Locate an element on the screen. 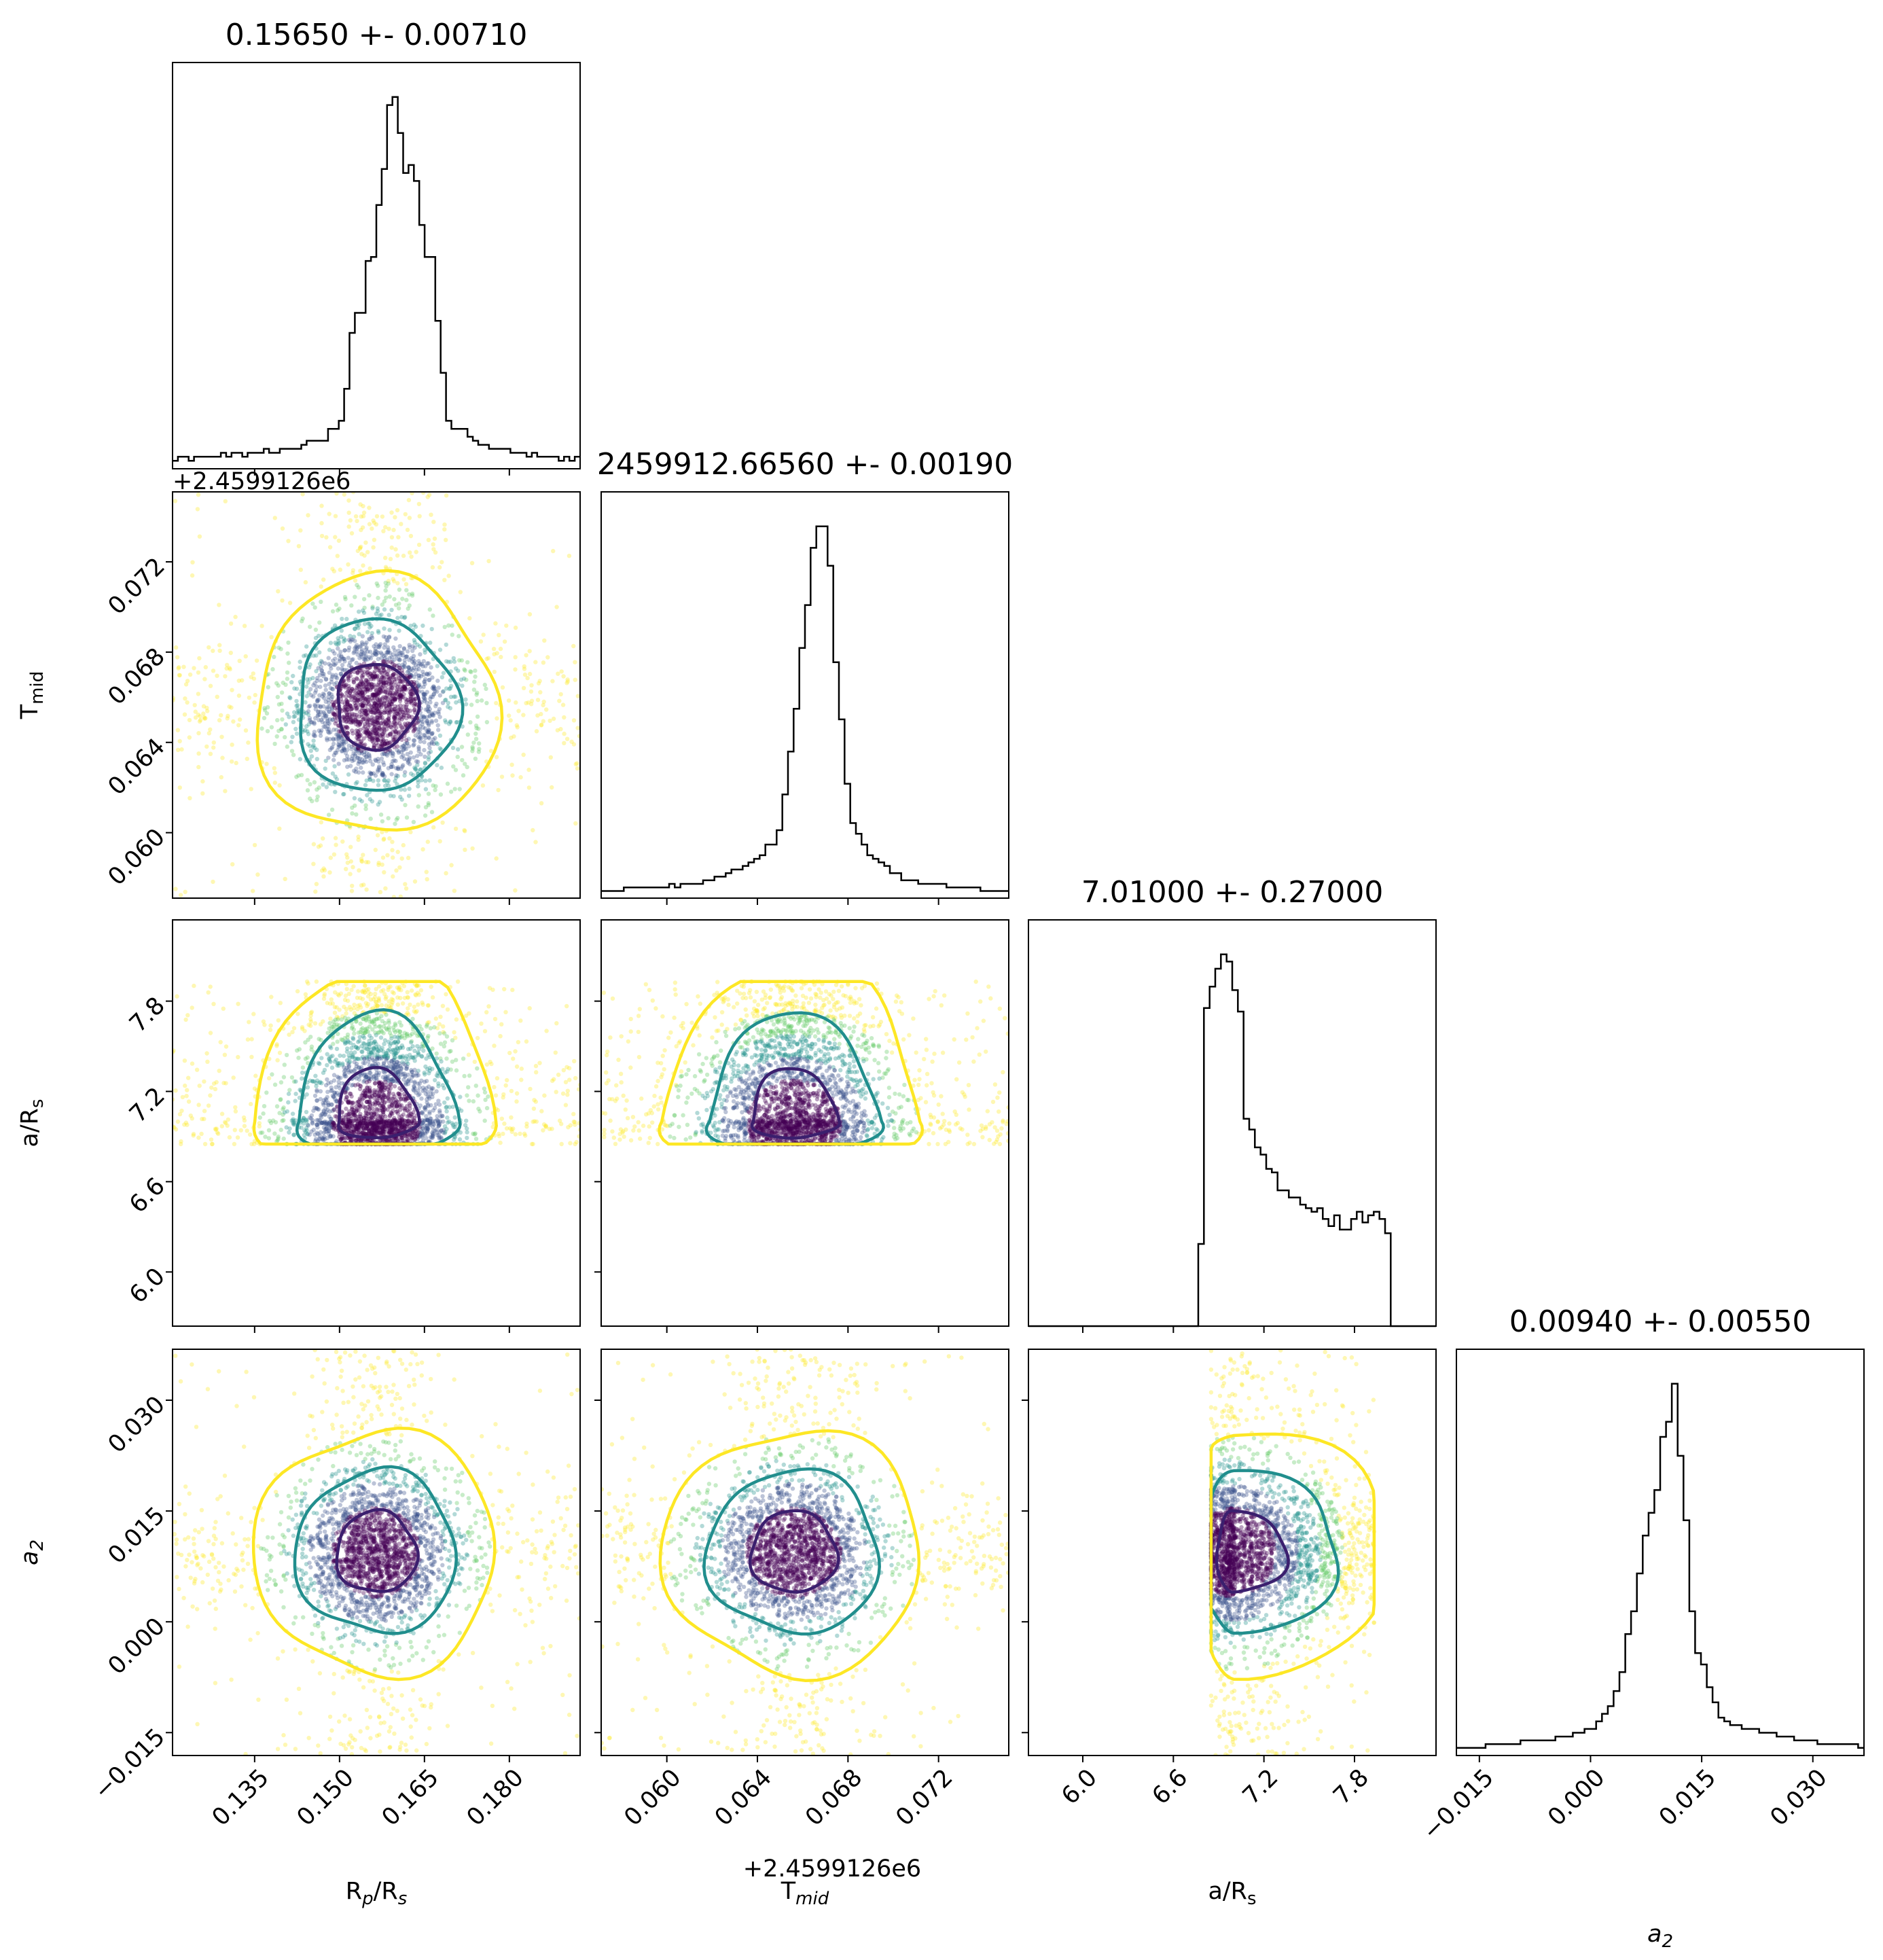  hist-panel-ars: 7.01000 +- 0.27000 is located at coordinates (1233, 1104).